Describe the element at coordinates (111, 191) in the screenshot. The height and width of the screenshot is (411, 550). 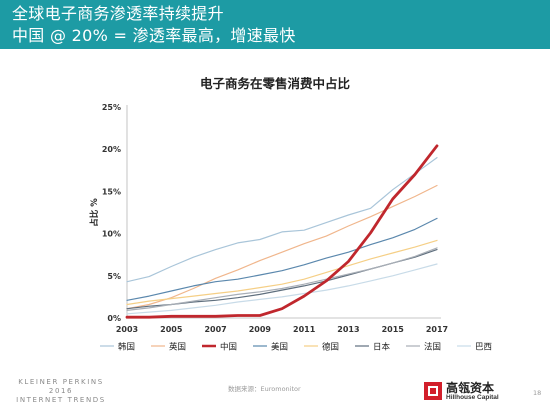
I see `y-tick-label: 15%` at that location.